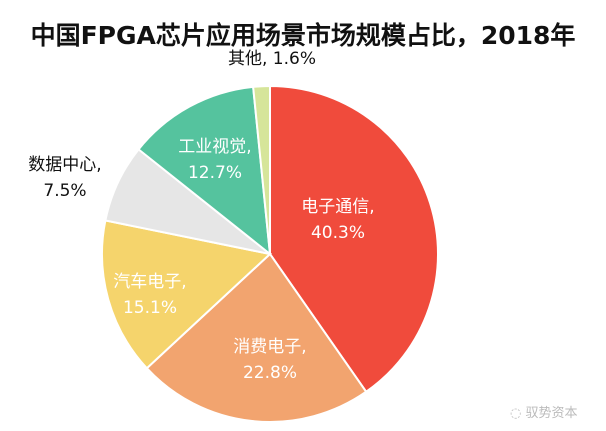 The height and width of the screenshot is (431, 606). I want to click on slice-label-3: 数据中心,, so click(64, 165).